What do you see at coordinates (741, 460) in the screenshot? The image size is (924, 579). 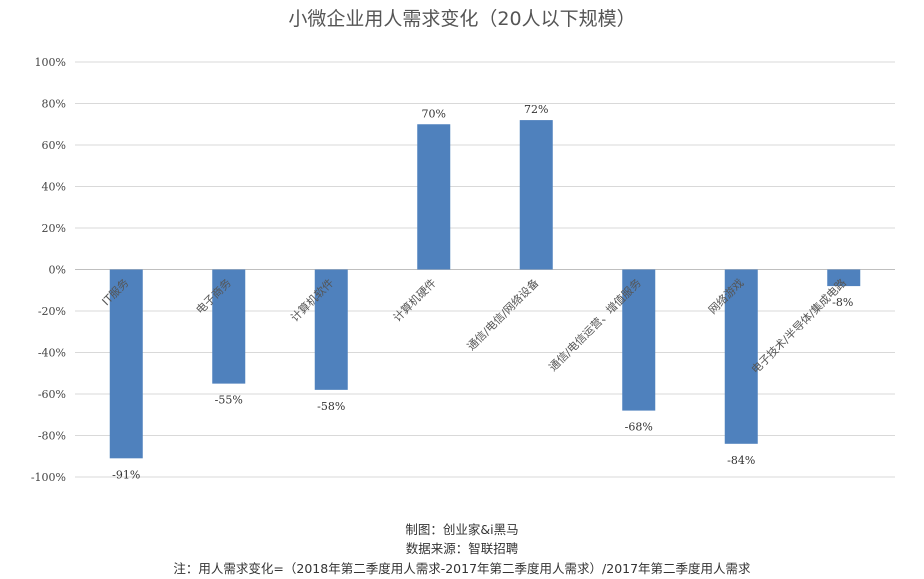 I see `data-label: -84%` at bounding box center [741, 460].